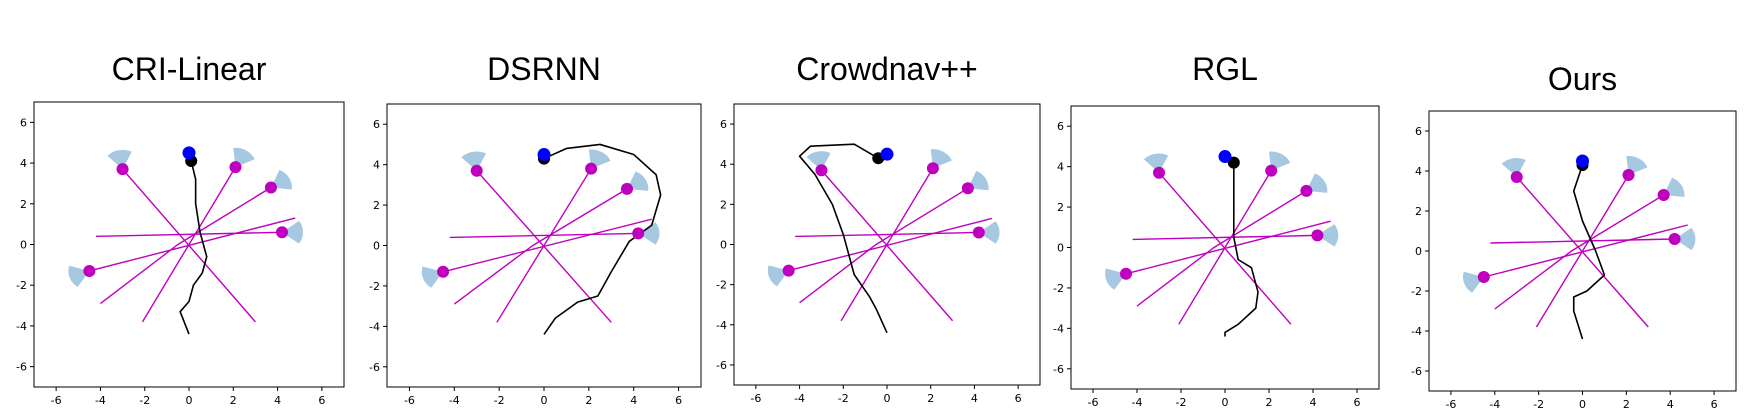  I want to click on goal-marker, so click(1233, 162).